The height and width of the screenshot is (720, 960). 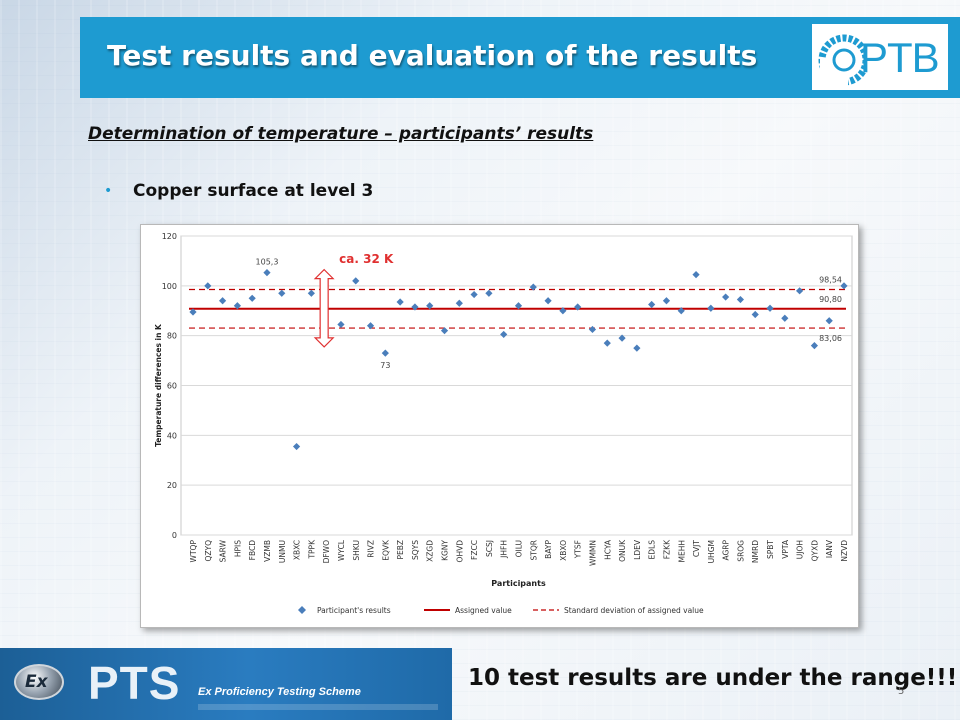 What do you see at coordinates (385, 550) in the screenshot?
I see `x-tick-label: EQVK` at bounding box center [385, 550].